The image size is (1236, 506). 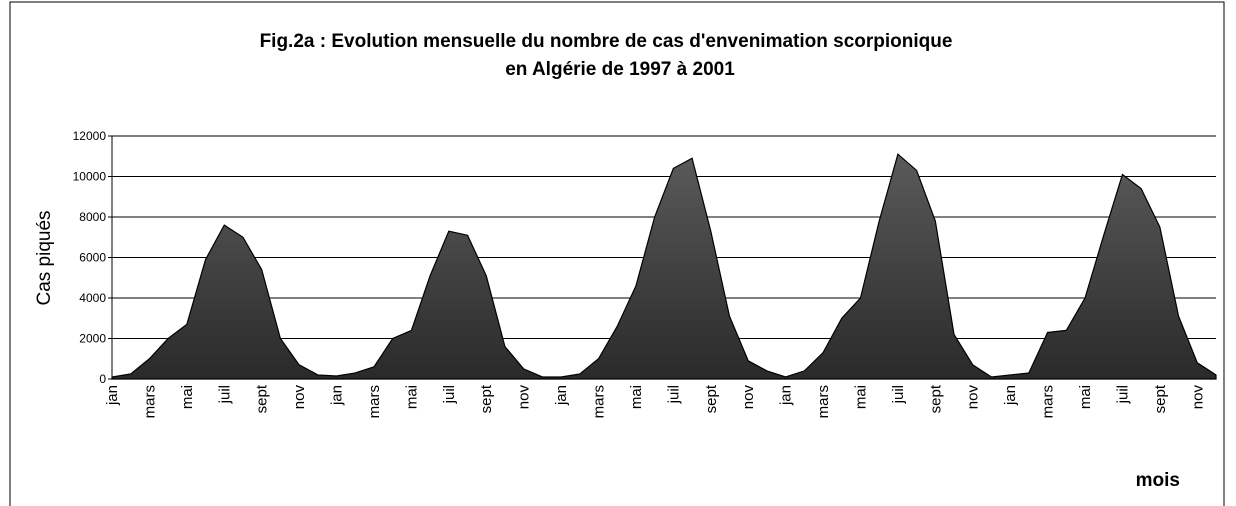 I want to click on y-tick-label: 6000, so click(x=92, y=258).